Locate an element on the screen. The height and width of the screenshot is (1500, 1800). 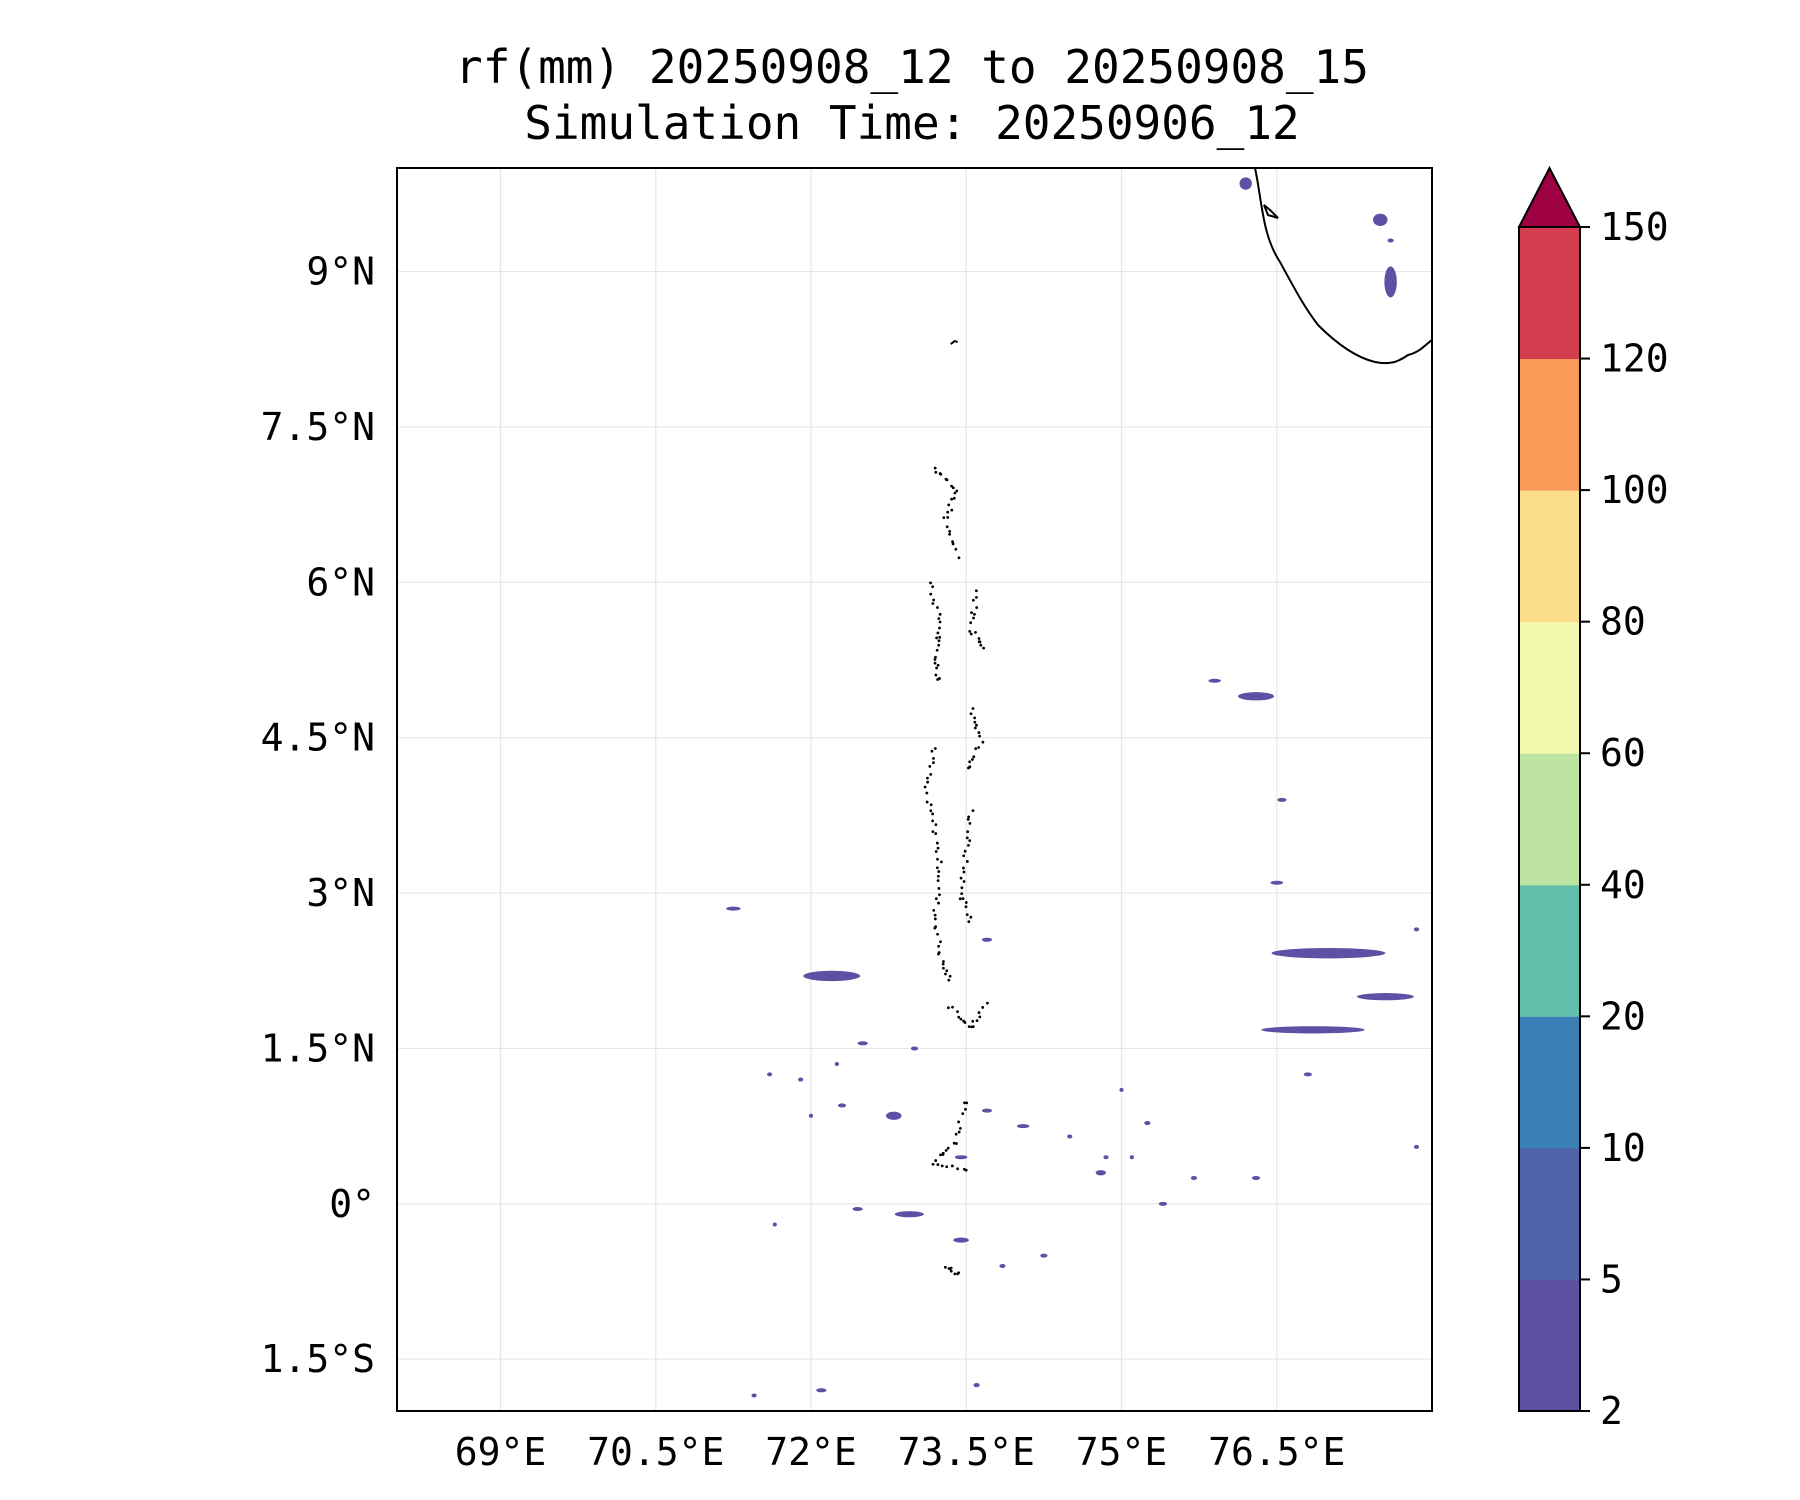
india-coastline is located at coordinates (1343, 266).